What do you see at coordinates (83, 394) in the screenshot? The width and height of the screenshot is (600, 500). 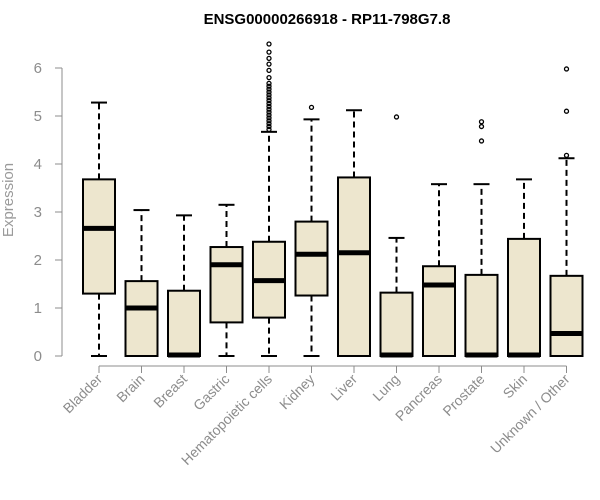 I see `x-tick-label: Bladder` at bounding box center [83, 394].